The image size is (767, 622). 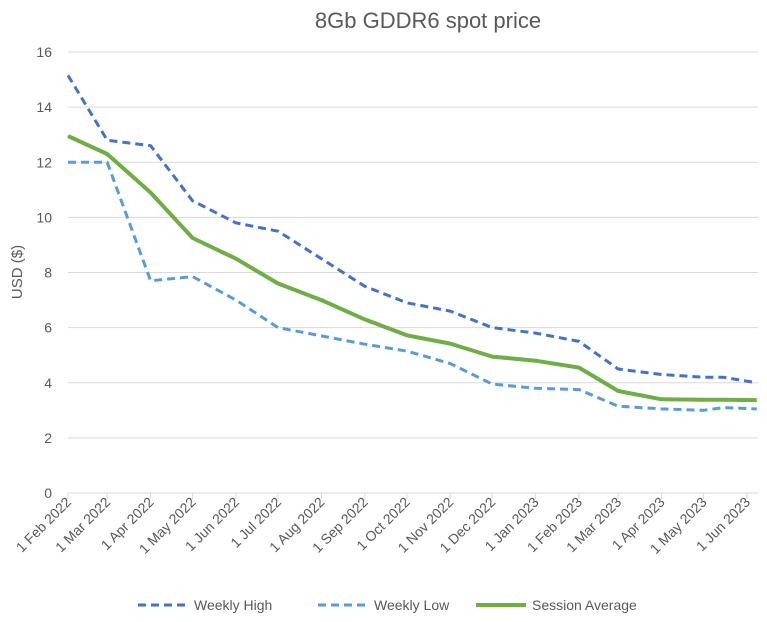 What do you see at coordinates (584, 605) in the screenshot?
I see `legend-label: Session Average` at bounding box center [584, 605].